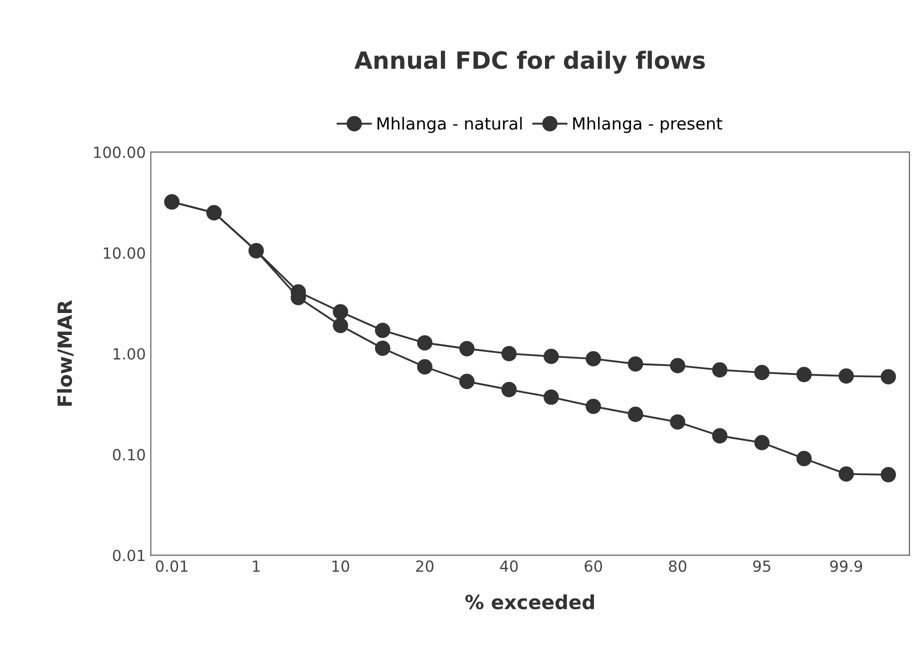 Image resolution: width=914 pixels, height=661 pixels. Describe the element at coordinates (425, 566) in the screenshot. I see `x-tick-label: 20` at that location.